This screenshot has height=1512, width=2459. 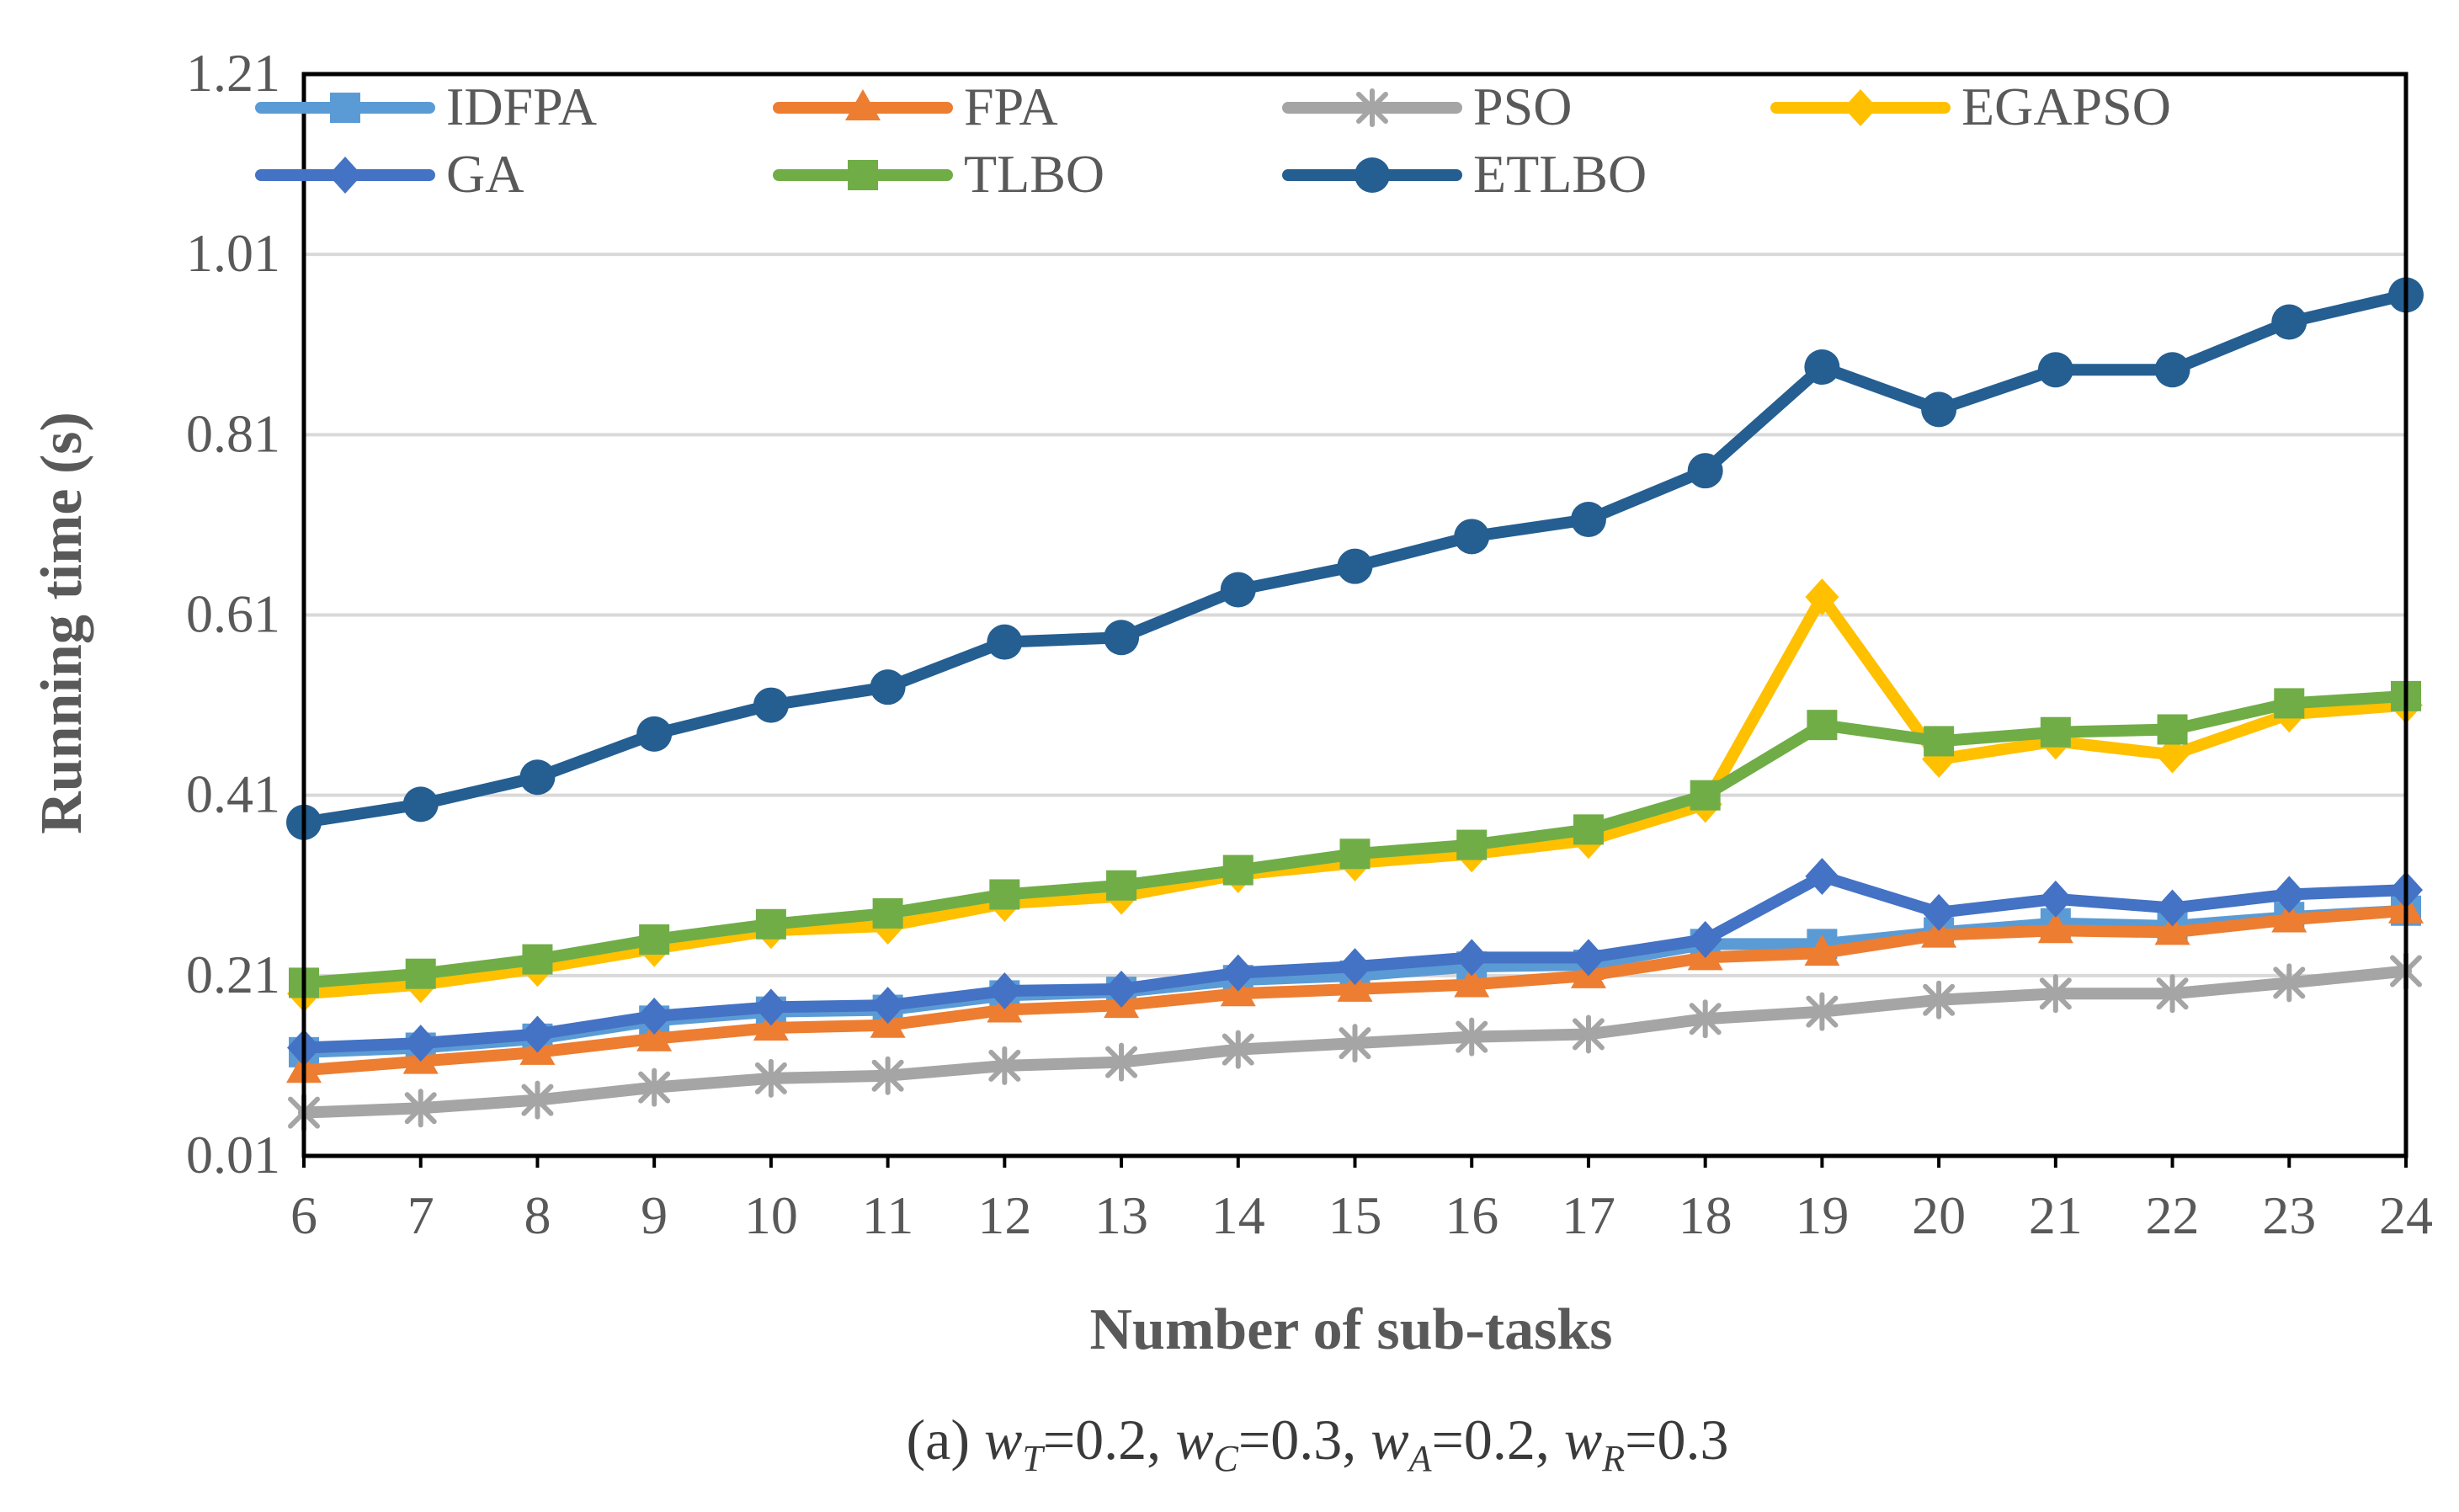 I want to click on y-tick-label: 0.81, so click(x=233, y=433).